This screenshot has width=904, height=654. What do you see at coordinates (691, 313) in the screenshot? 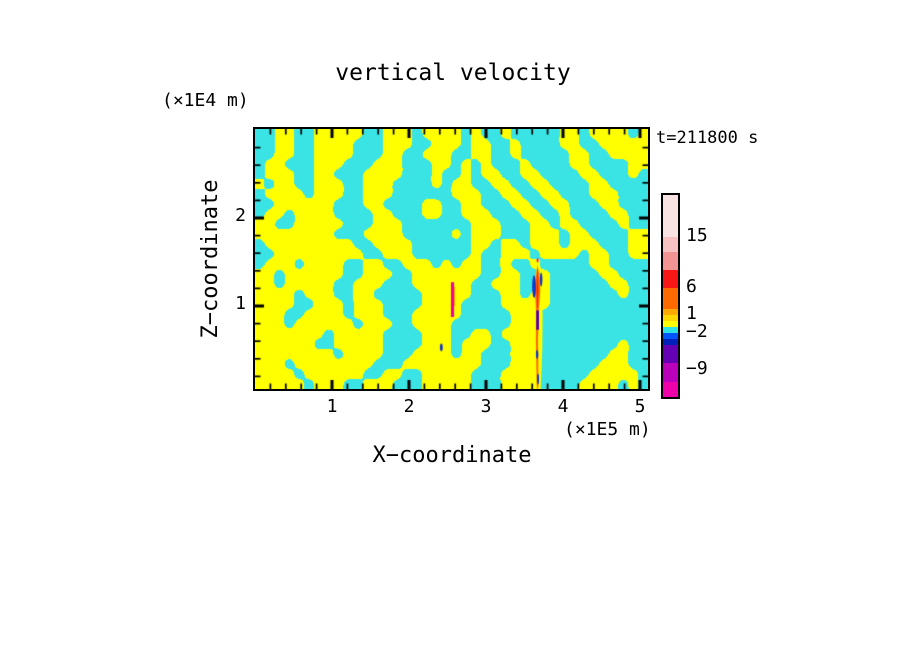
I see `colorbar-tick-label: 1` at bounding box center [691, 313].